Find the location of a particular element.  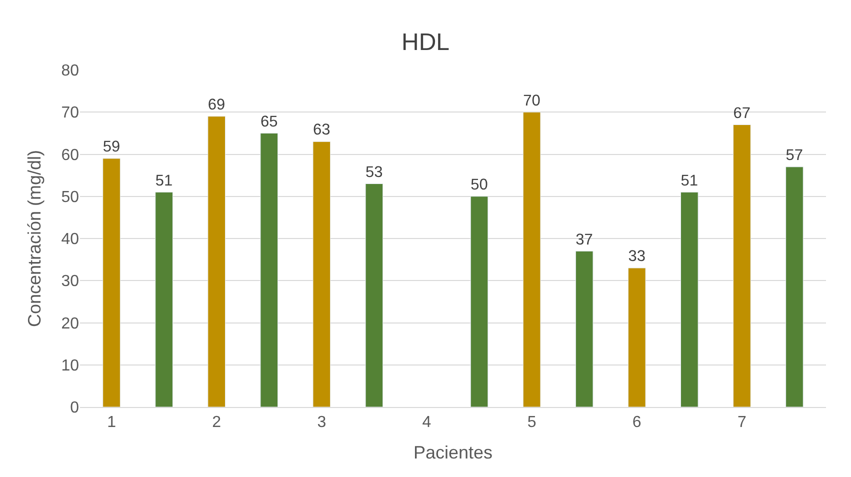

data-label: 67 is located at coordinates (742, 113).